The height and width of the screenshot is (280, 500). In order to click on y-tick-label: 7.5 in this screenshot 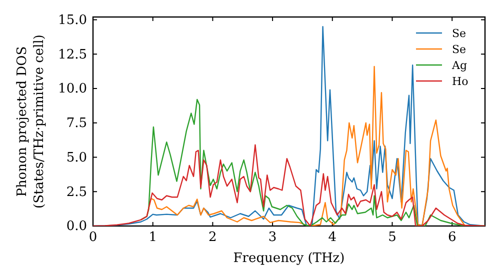, I will do `click(76, 124)`.